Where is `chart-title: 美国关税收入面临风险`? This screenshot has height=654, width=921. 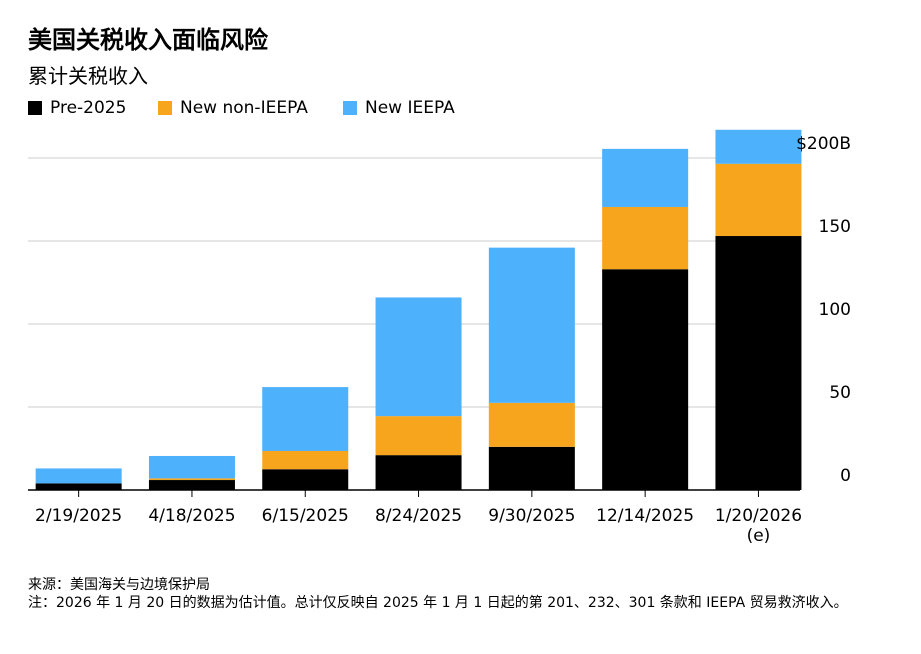
chart-title: 美国关税收入面临风险 is located at coordinates (148, 40).